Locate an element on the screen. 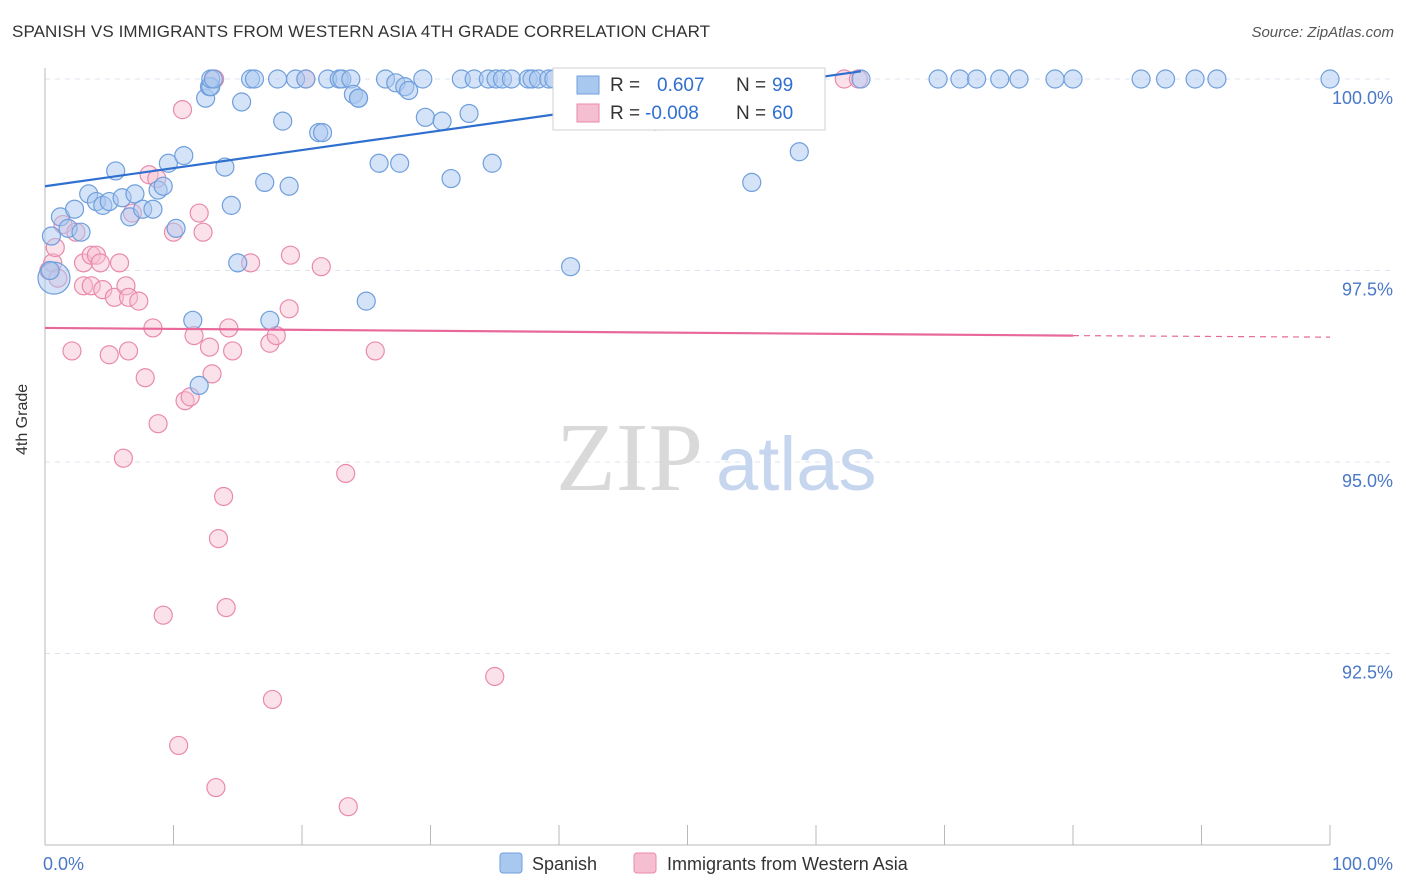 The image size is (1406, 892). x-tick-label-min: 0.0% is located at coordinates (63, 864).